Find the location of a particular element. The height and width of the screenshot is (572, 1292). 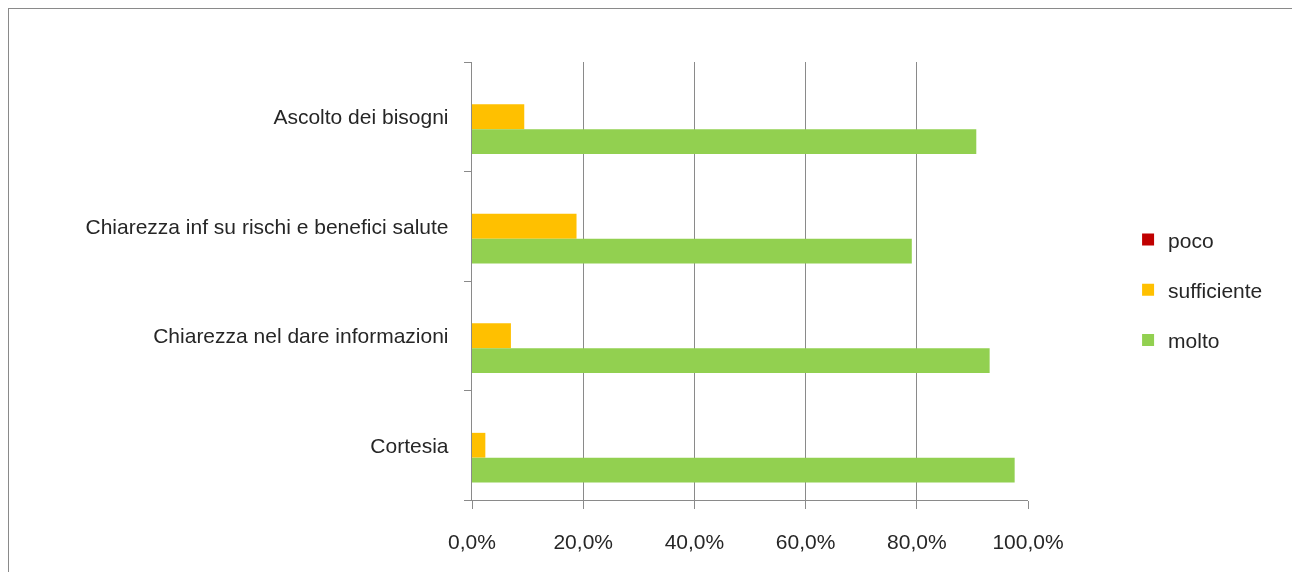

x-tick-label: 100,0% is located at coordinates (1028, 541).